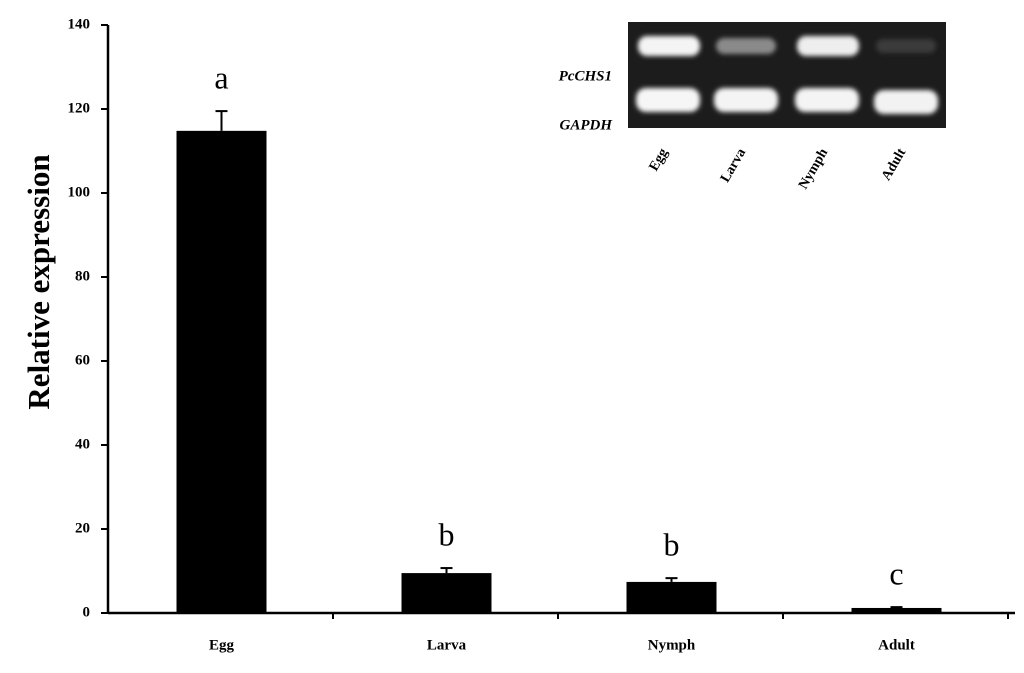 This screenshot has height=673, width=1024. What do you see at coordinates (79, 24) in the screenshot?
I see `y-tick-label: 140` at bounding box center [79, 24].